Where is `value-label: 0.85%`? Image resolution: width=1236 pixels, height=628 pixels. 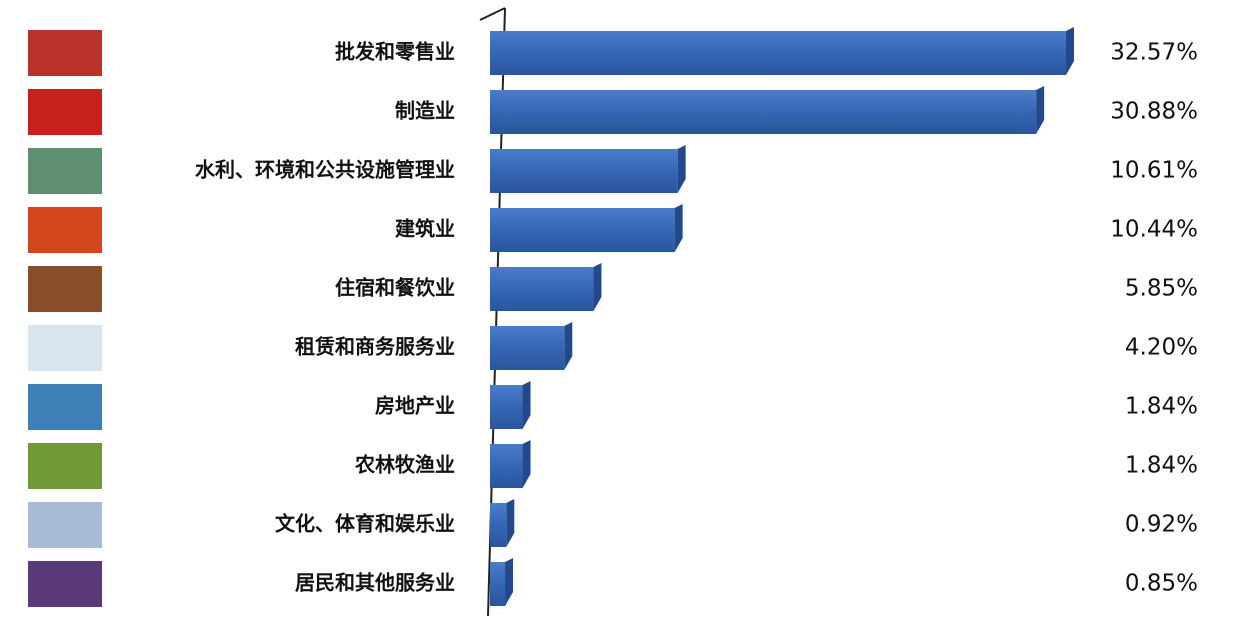
value-label: 0.85% is located at coordinates (1161, 584).